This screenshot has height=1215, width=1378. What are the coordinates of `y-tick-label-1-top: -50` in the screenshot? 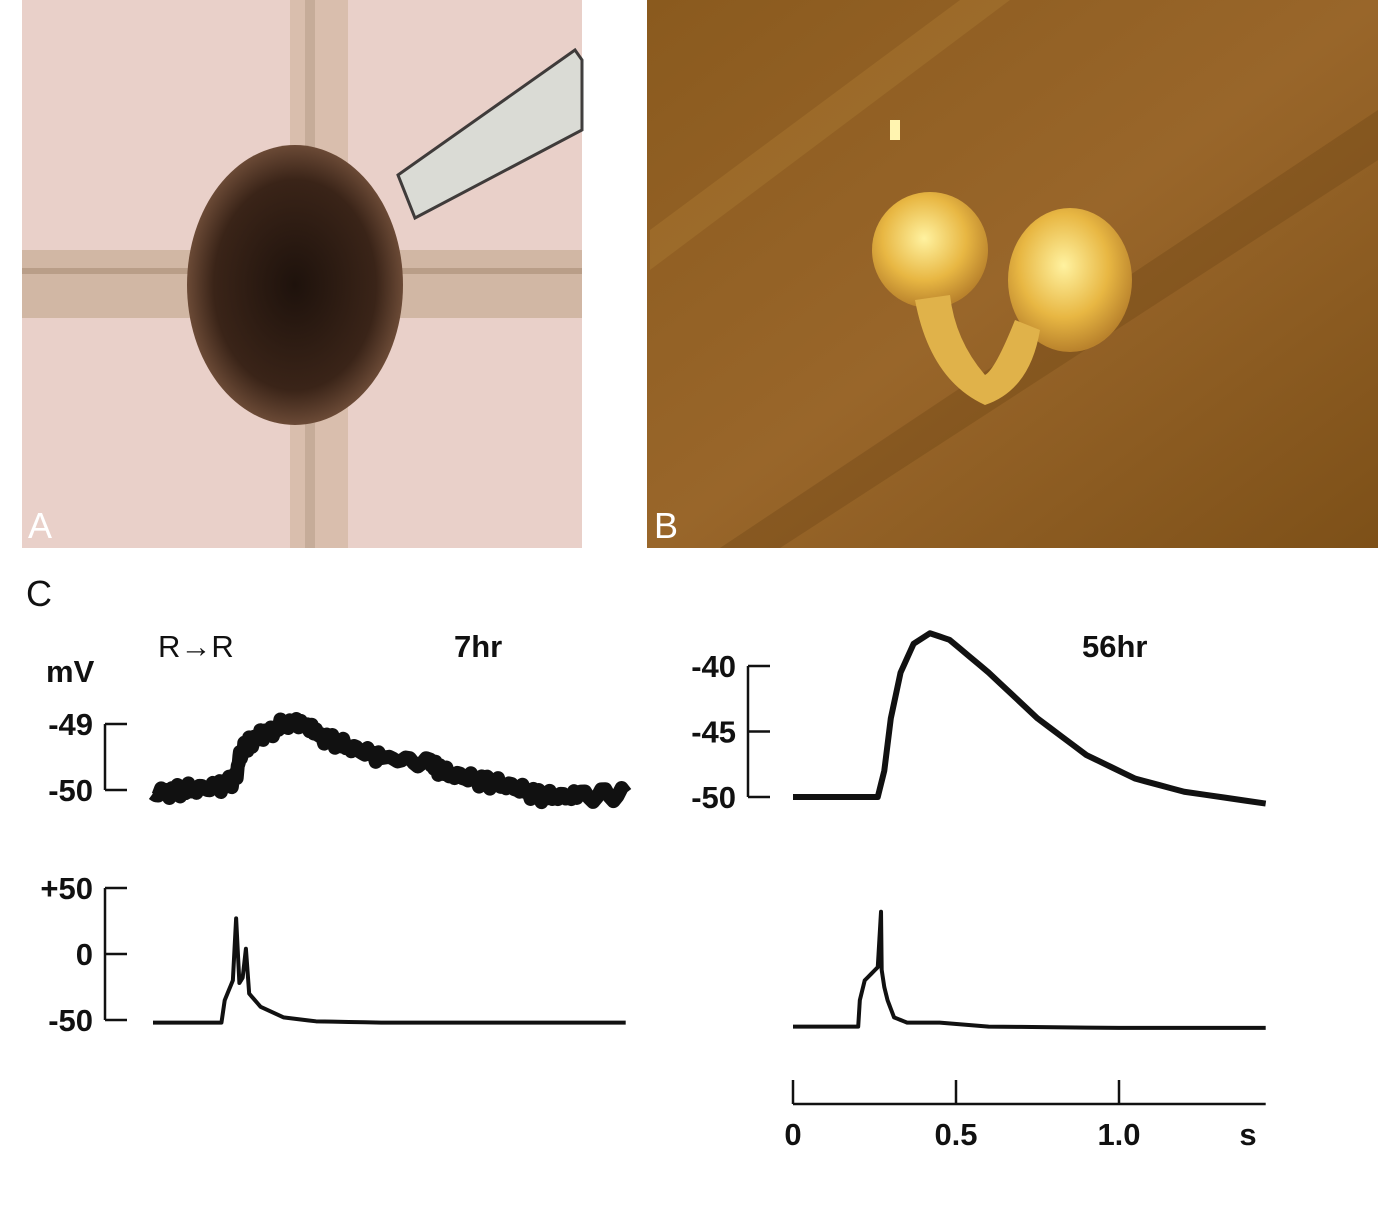 It's located at (713, 797).